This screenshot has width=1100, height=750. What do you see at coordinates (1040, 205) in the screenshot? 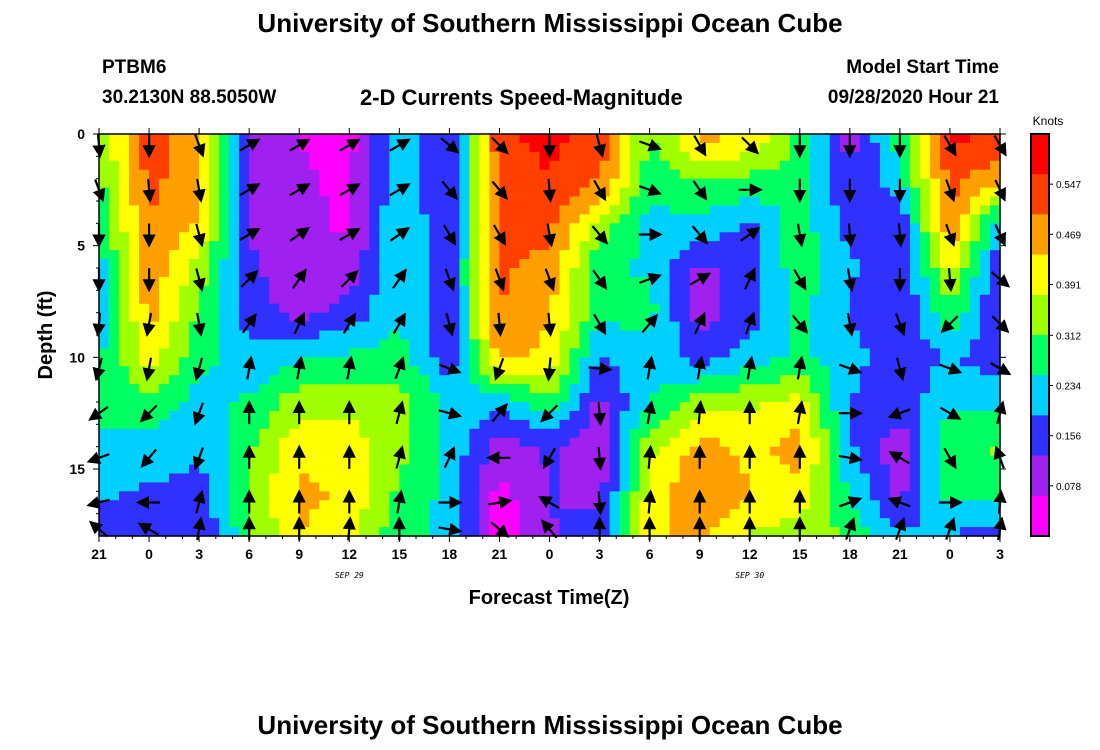
I see `colorbar-segment` at bounding box center [1040, 205].